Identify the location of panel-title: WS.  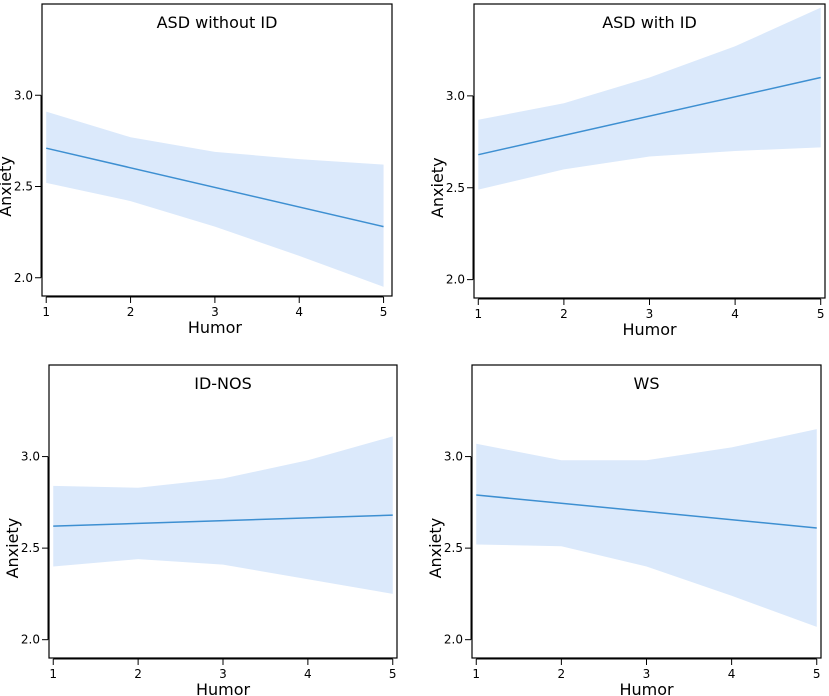
(647, 383).